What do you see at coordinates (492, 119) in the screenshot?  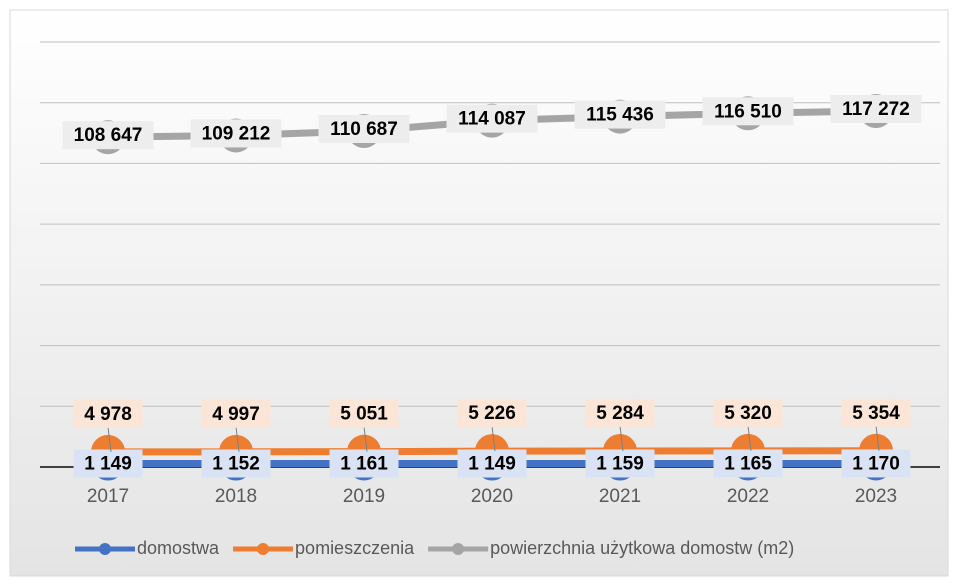 I see `data-label: 114 087` at bounding box center [492, 119].